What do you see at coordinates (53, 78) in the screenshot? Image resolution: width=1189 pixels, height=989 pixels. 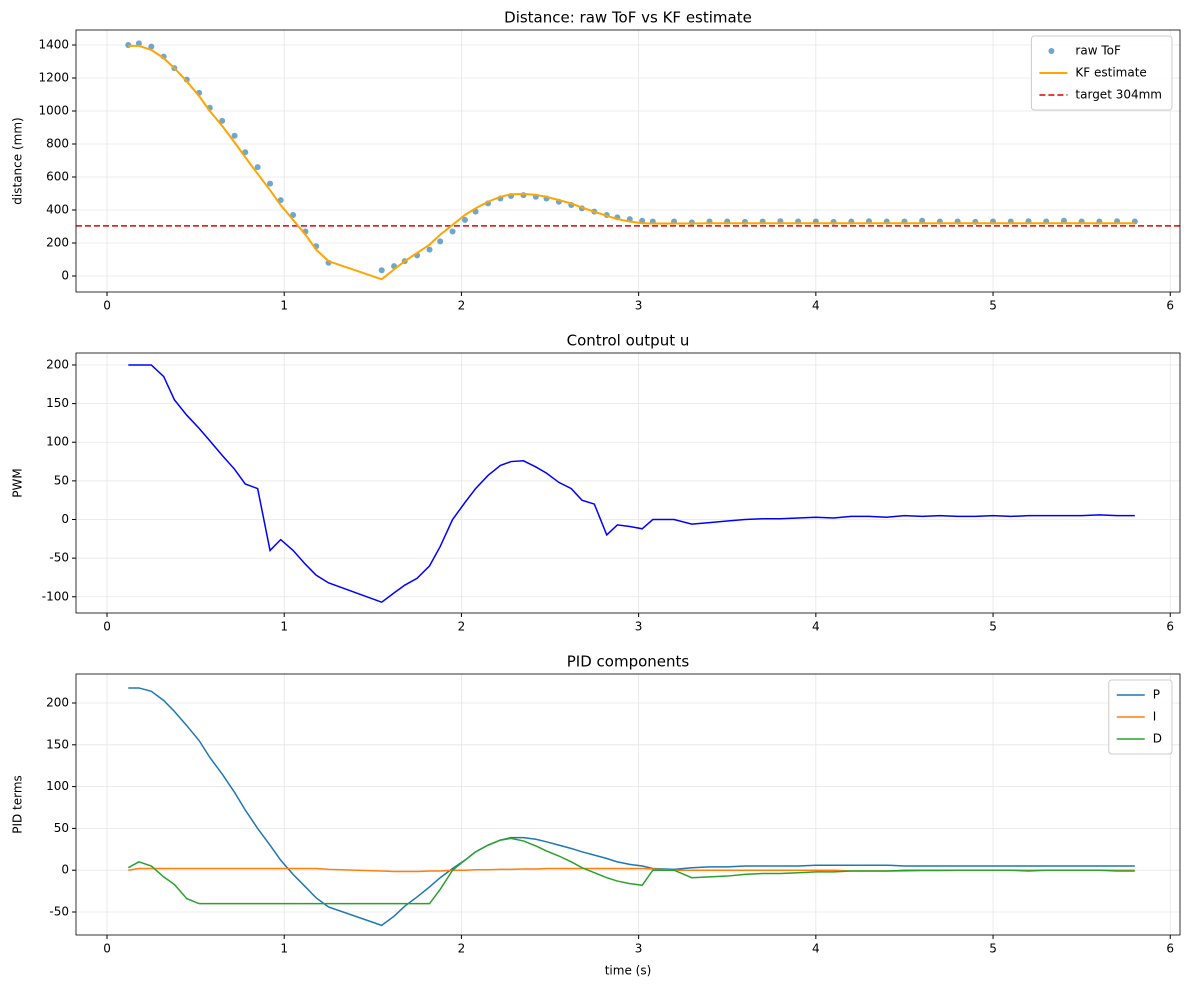 I see `y-tick-label: 1200` at bounding box center [53, 78].